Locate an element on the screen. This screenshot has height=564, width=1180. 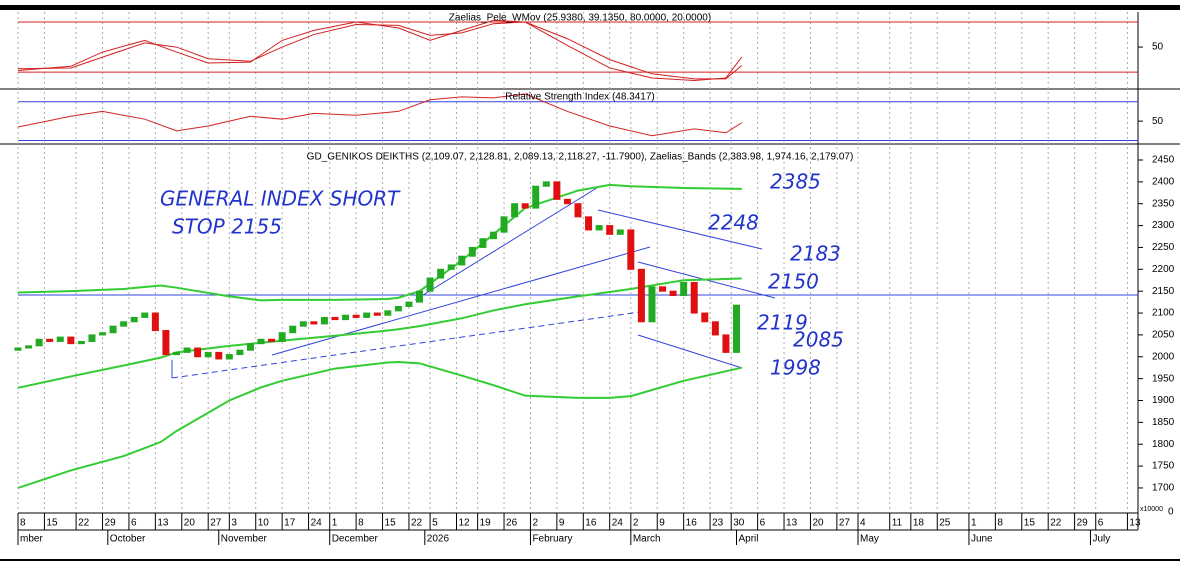
y-tick-label: 50 is located at coordinates (1158, 47).